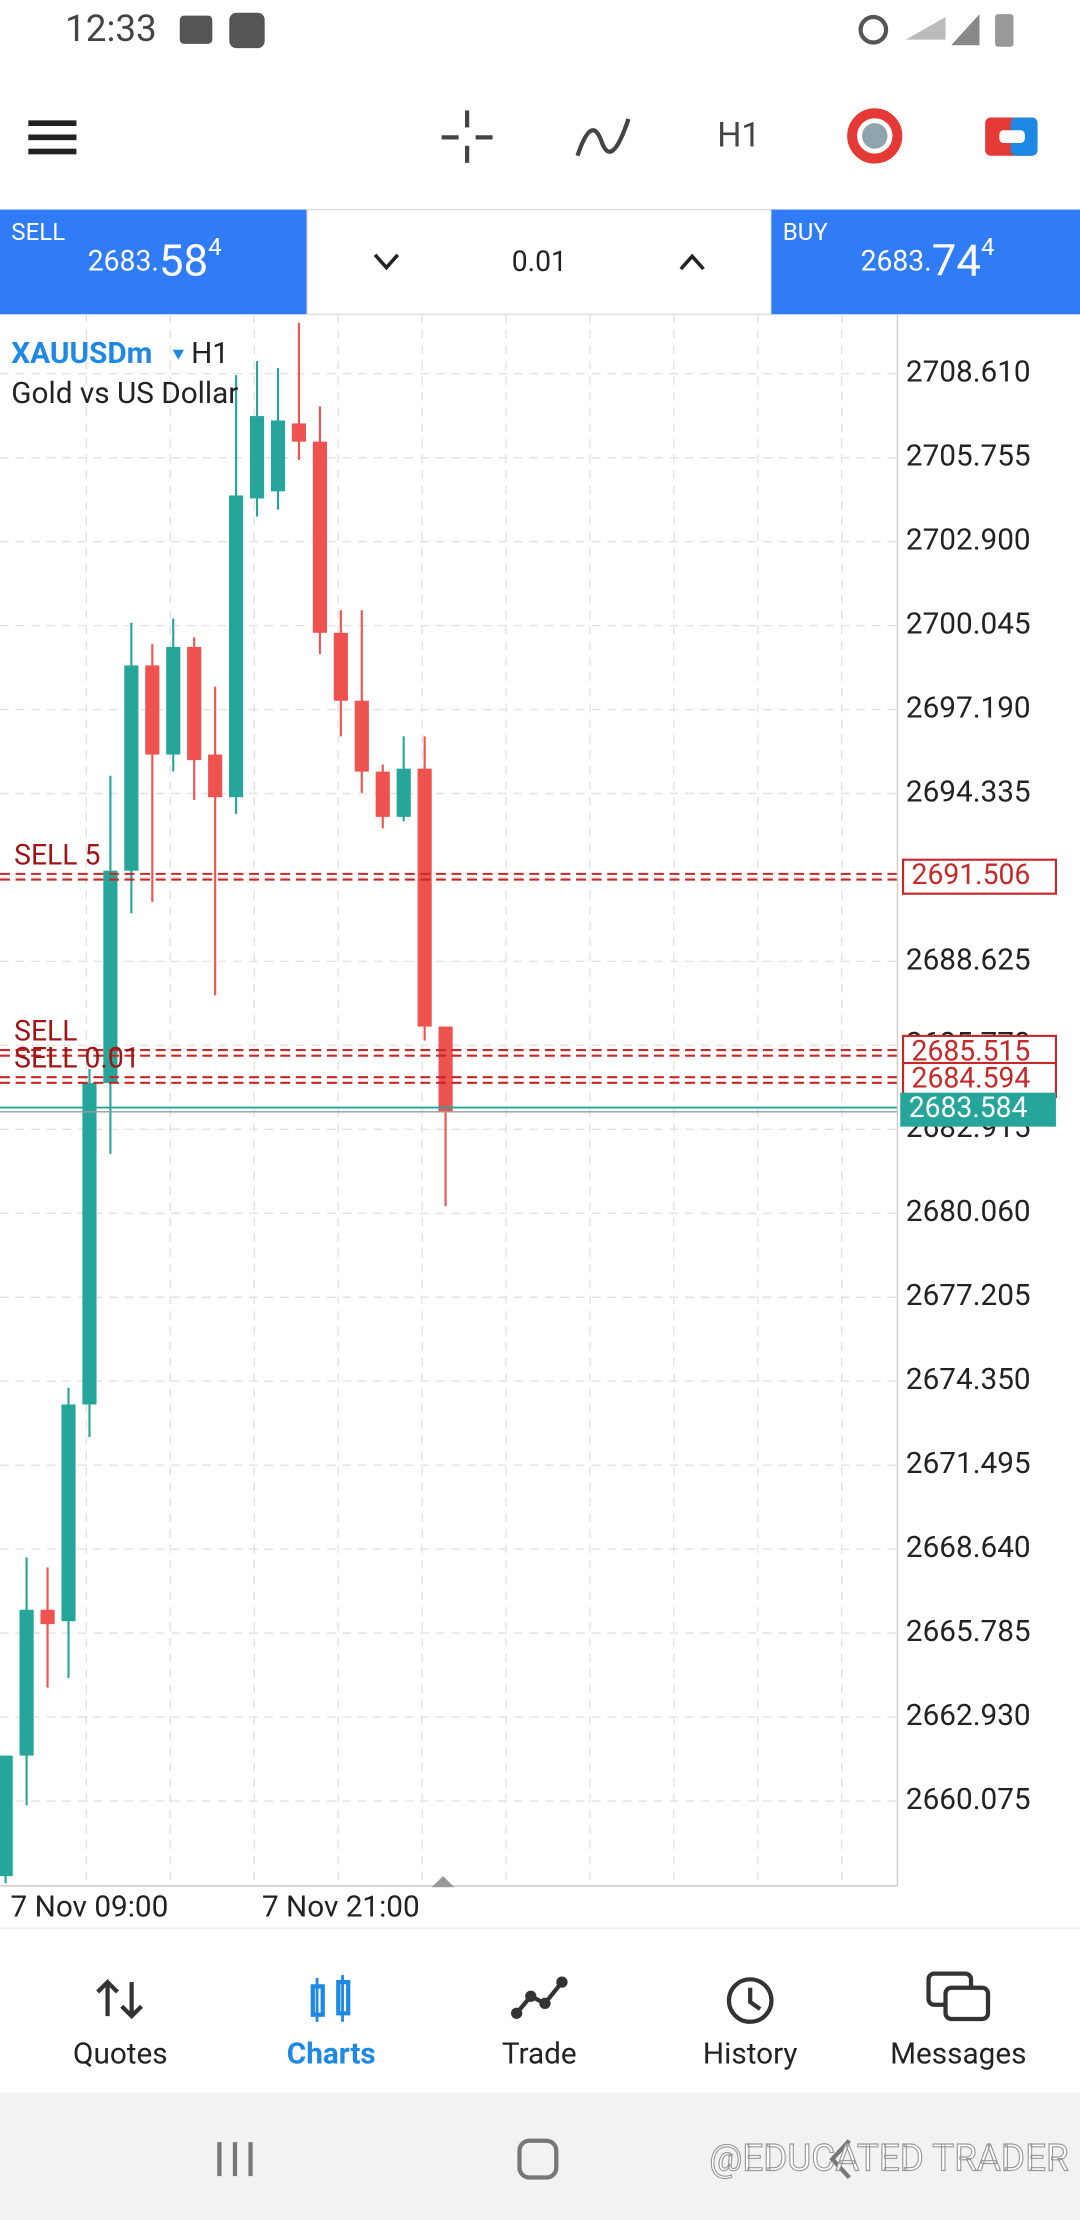  I want to click on y-tick-label: 2660.075, so click(968, 1799).